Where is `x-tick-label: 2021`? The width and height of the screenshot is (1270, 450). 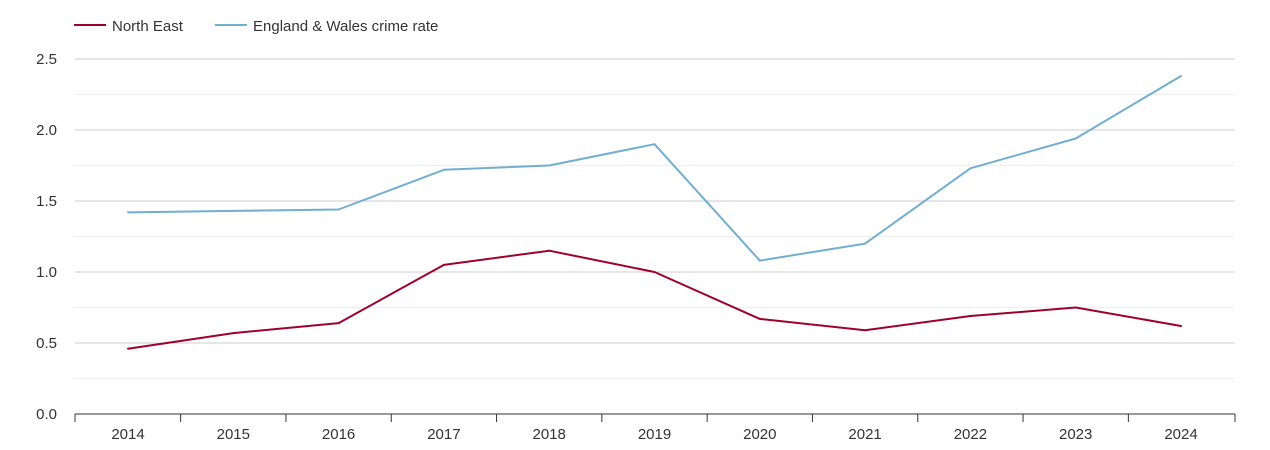
x-tick-label: 2021 is located at coordinates (864, 434).